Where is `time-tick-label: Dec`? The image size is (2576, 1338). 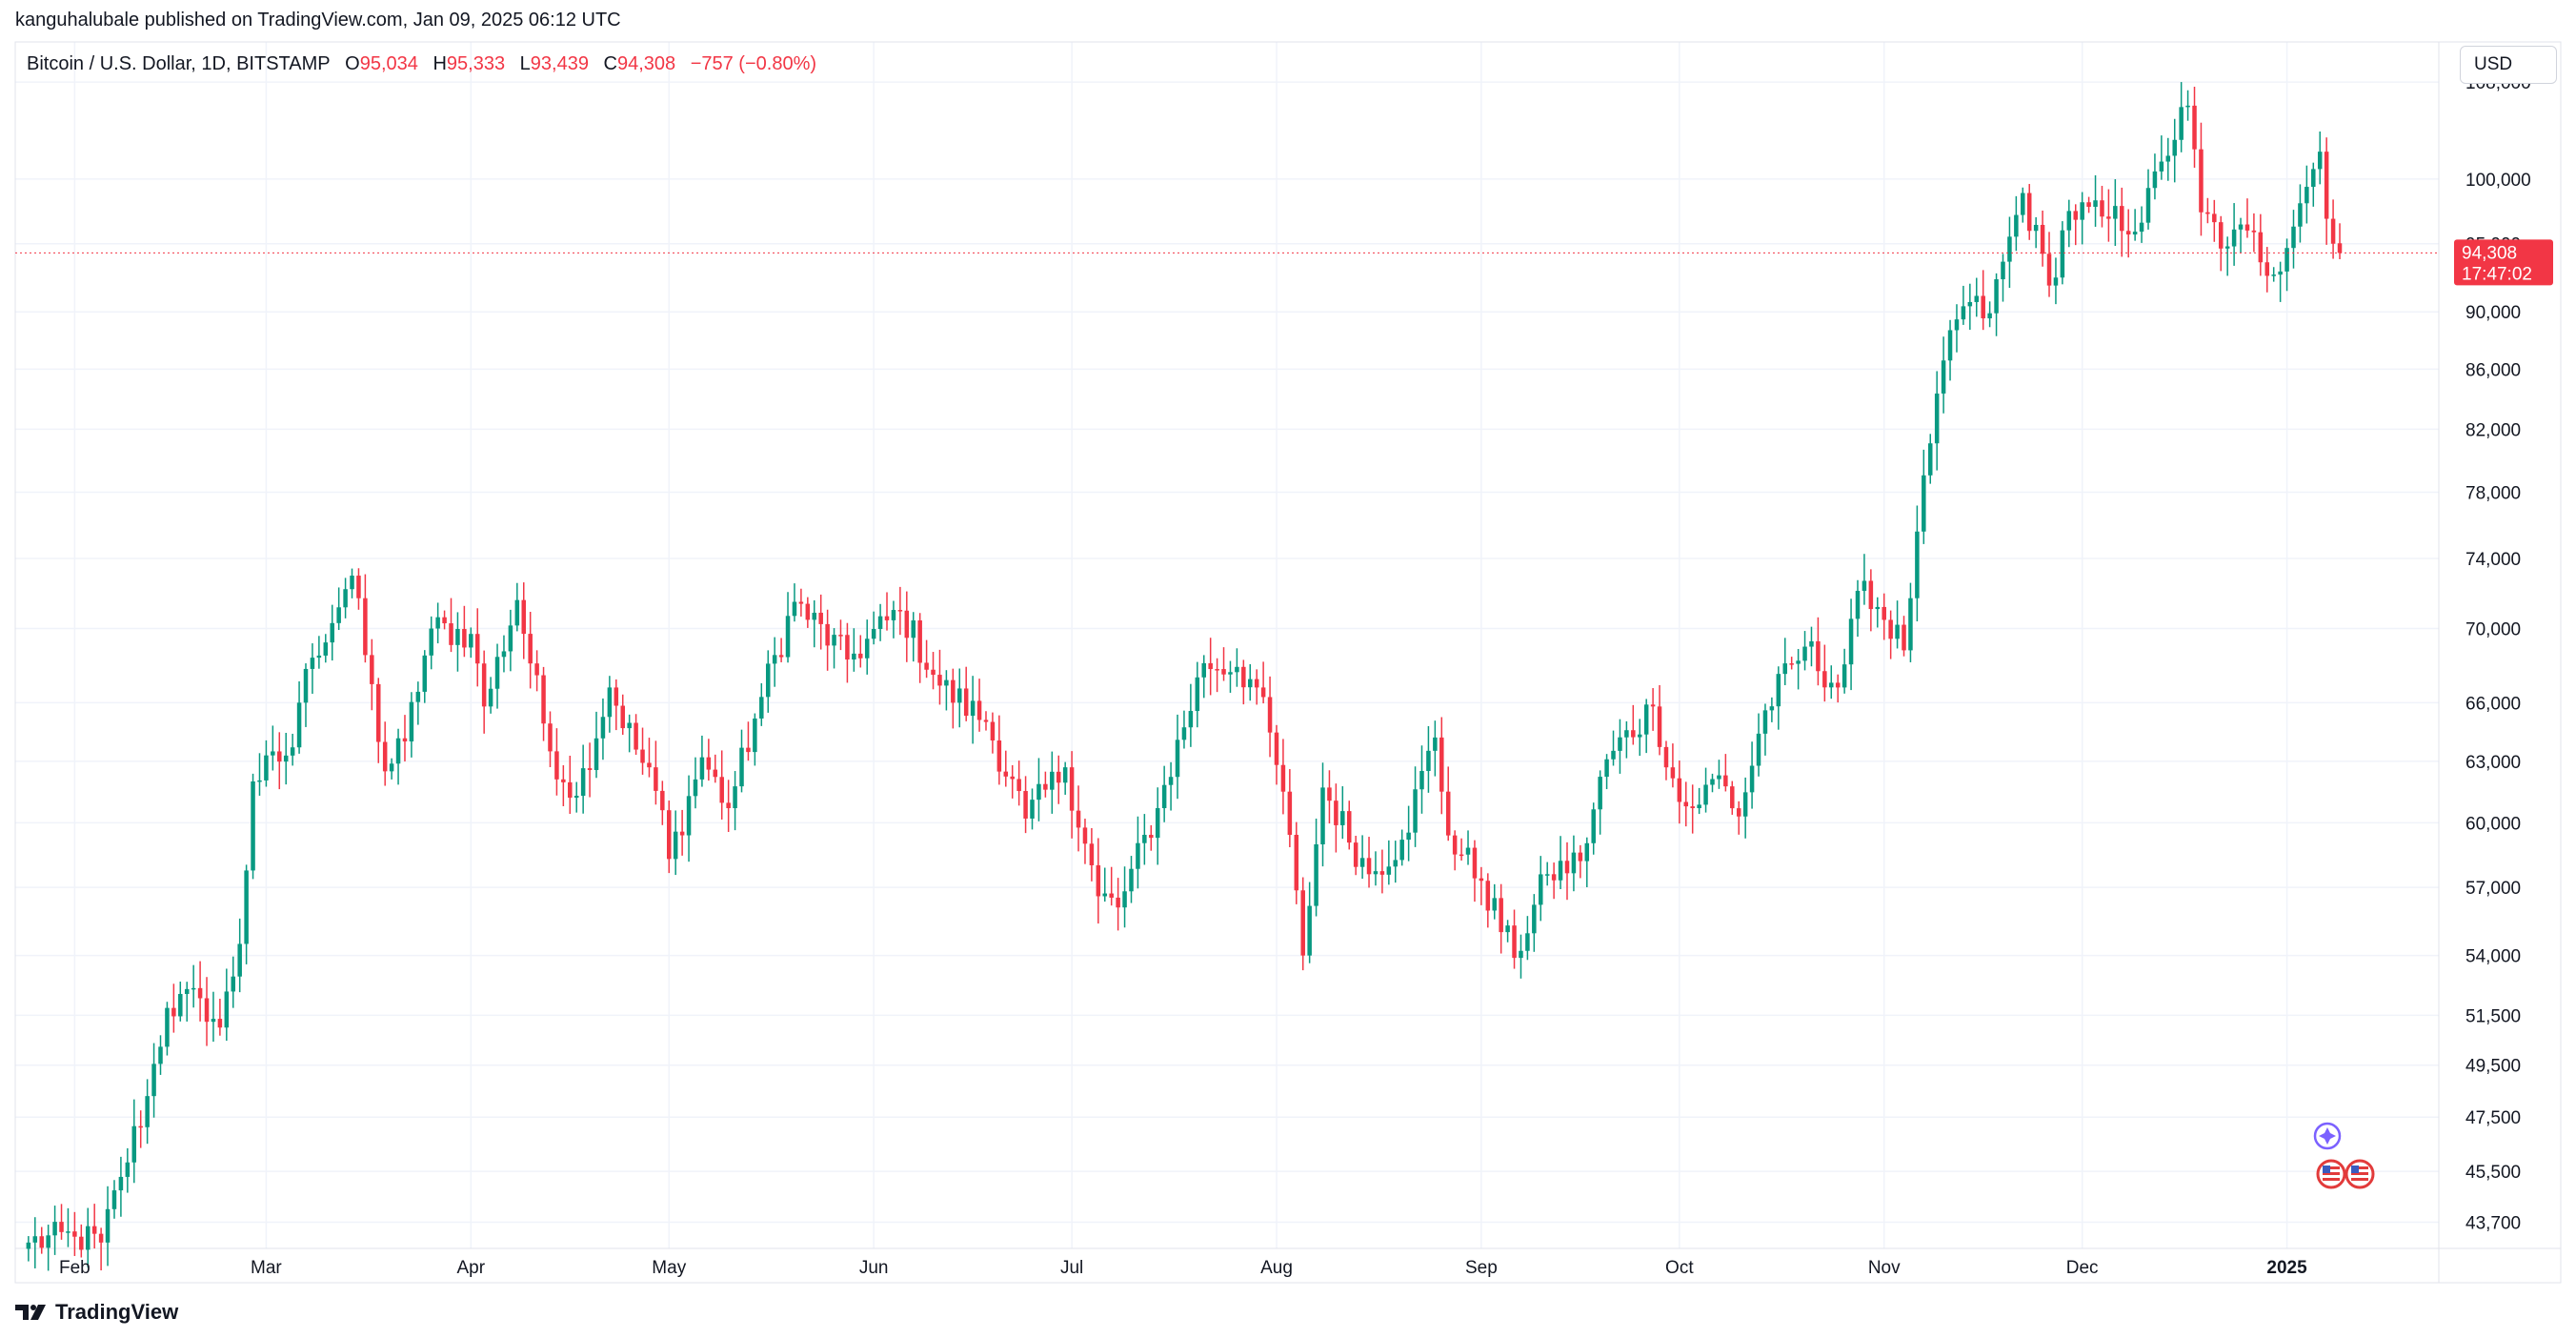
time-tick-label: Dec is located at coordinates (2082, 1268).